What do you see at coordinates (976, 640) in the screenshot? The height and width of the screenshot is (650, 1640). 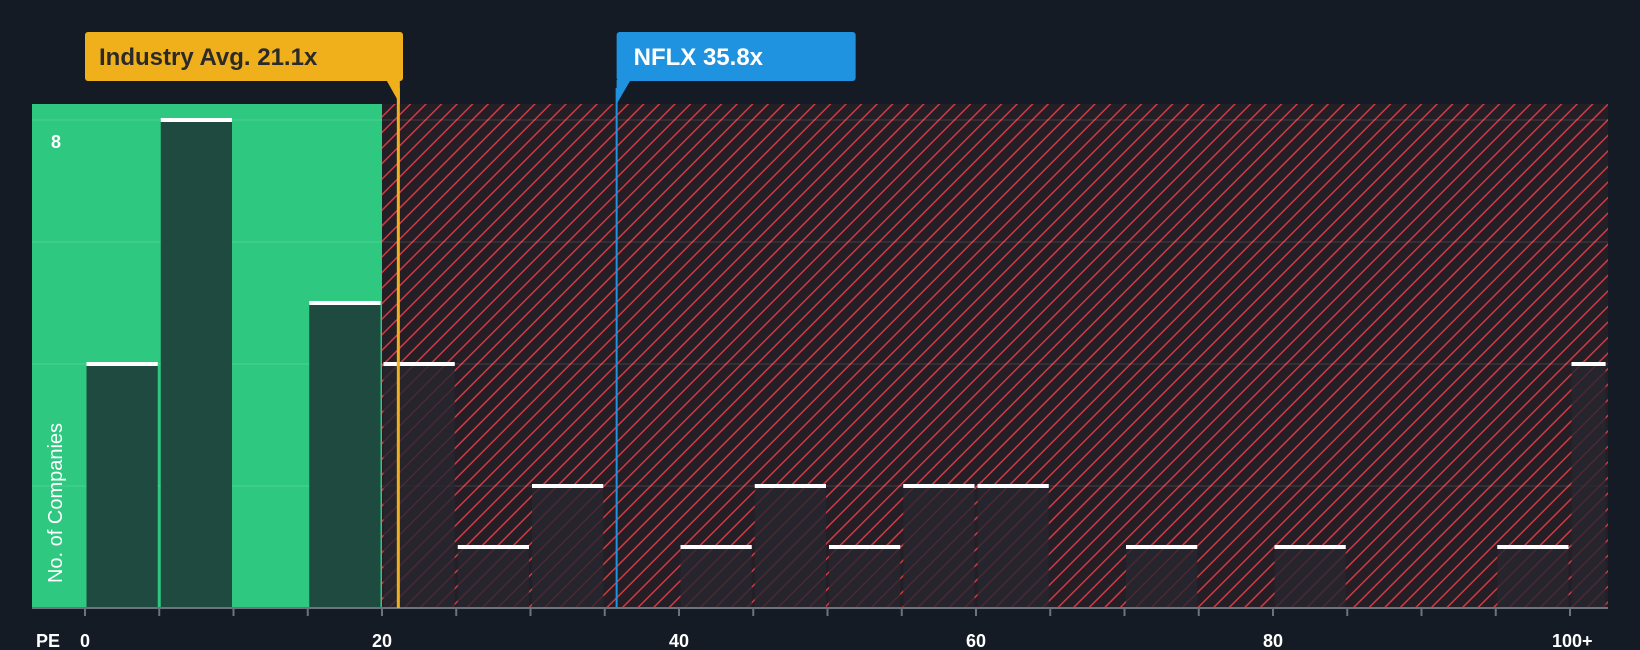 I see `x-tick-label: 60` at bounding box center [976, 640].